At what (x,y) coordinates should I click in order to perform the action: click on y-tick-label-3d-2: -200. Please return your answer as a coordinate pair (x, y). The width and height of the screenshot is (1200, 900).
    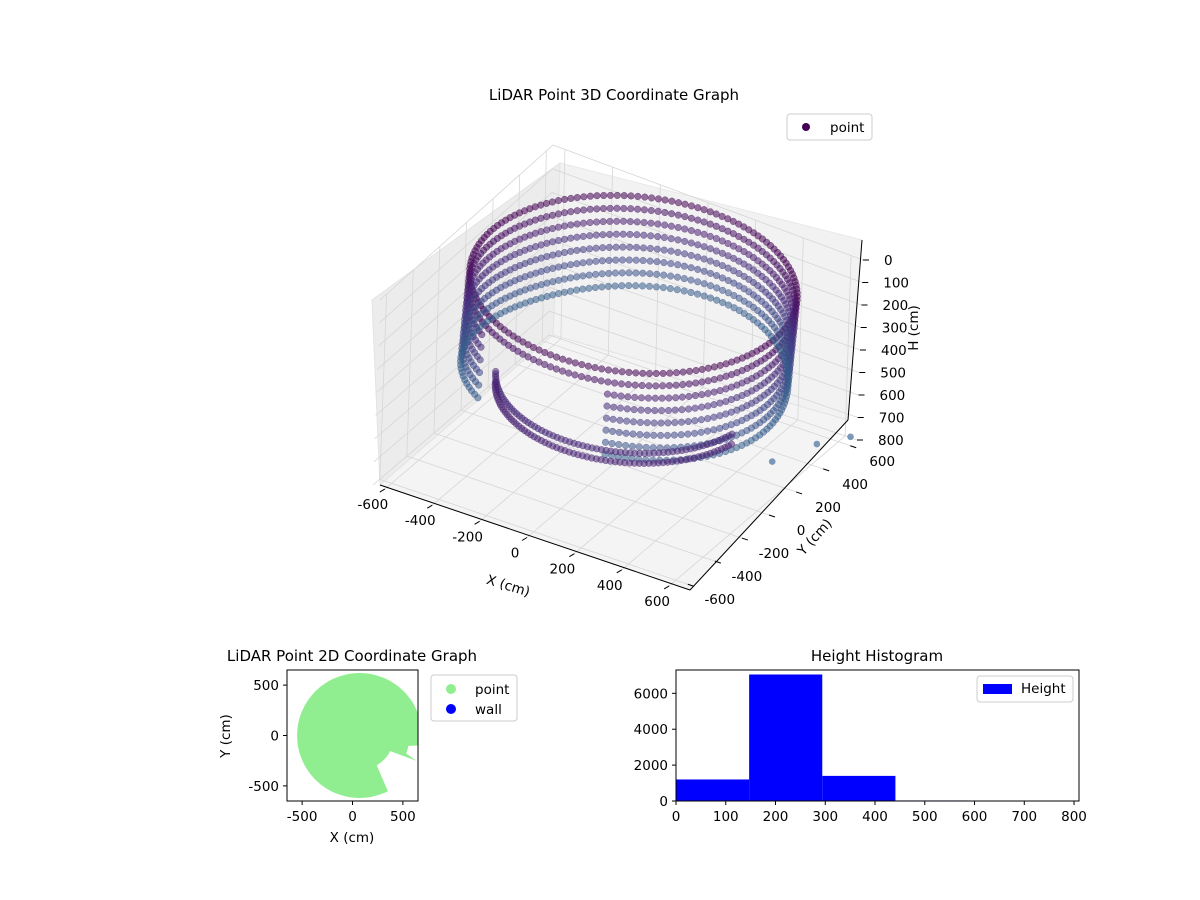
    Looking at the image, I should click on (774, 554).